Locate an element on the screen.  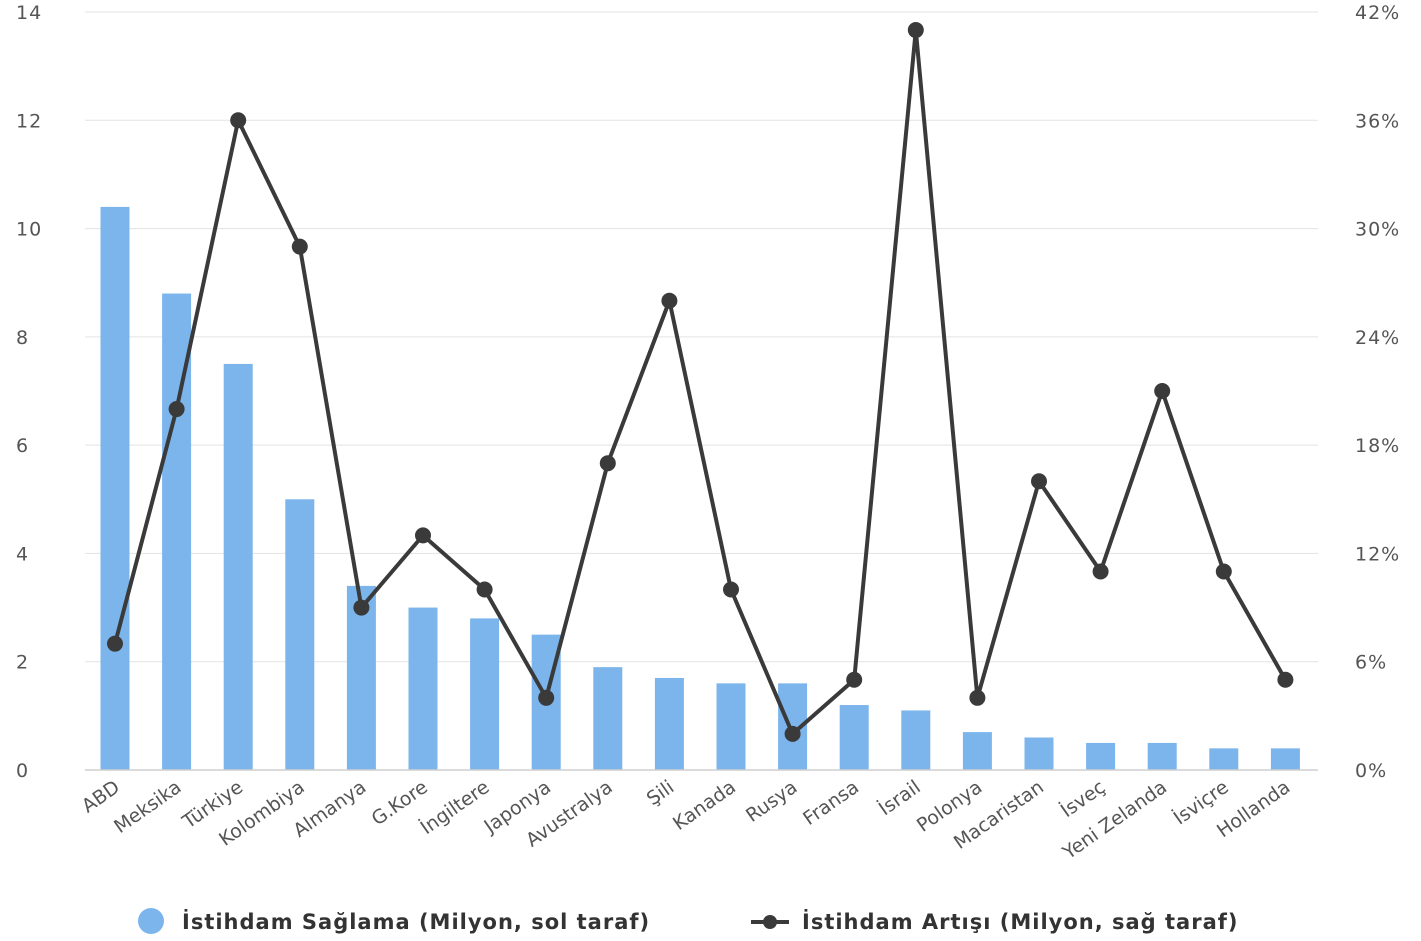
x-tick-label: İngiltere is located at coordinates (454, 807).